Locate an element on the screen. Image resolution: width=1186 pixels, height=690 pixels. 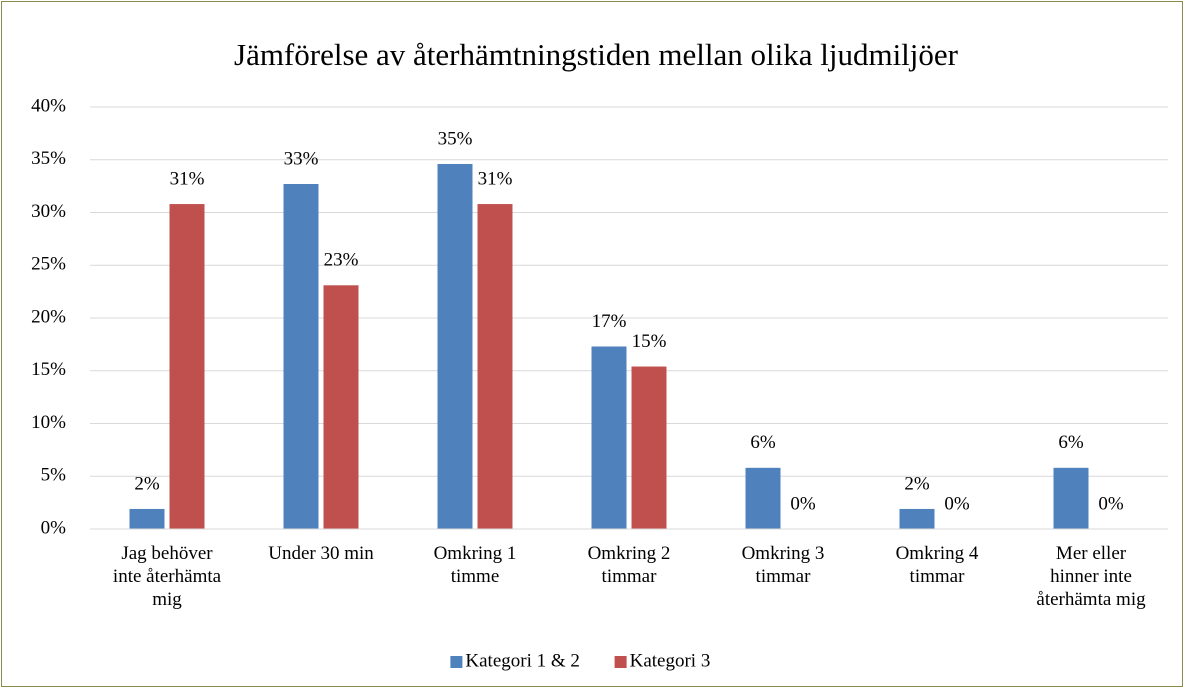
y-tick-label: 35% is located at coordinates (48, 158).